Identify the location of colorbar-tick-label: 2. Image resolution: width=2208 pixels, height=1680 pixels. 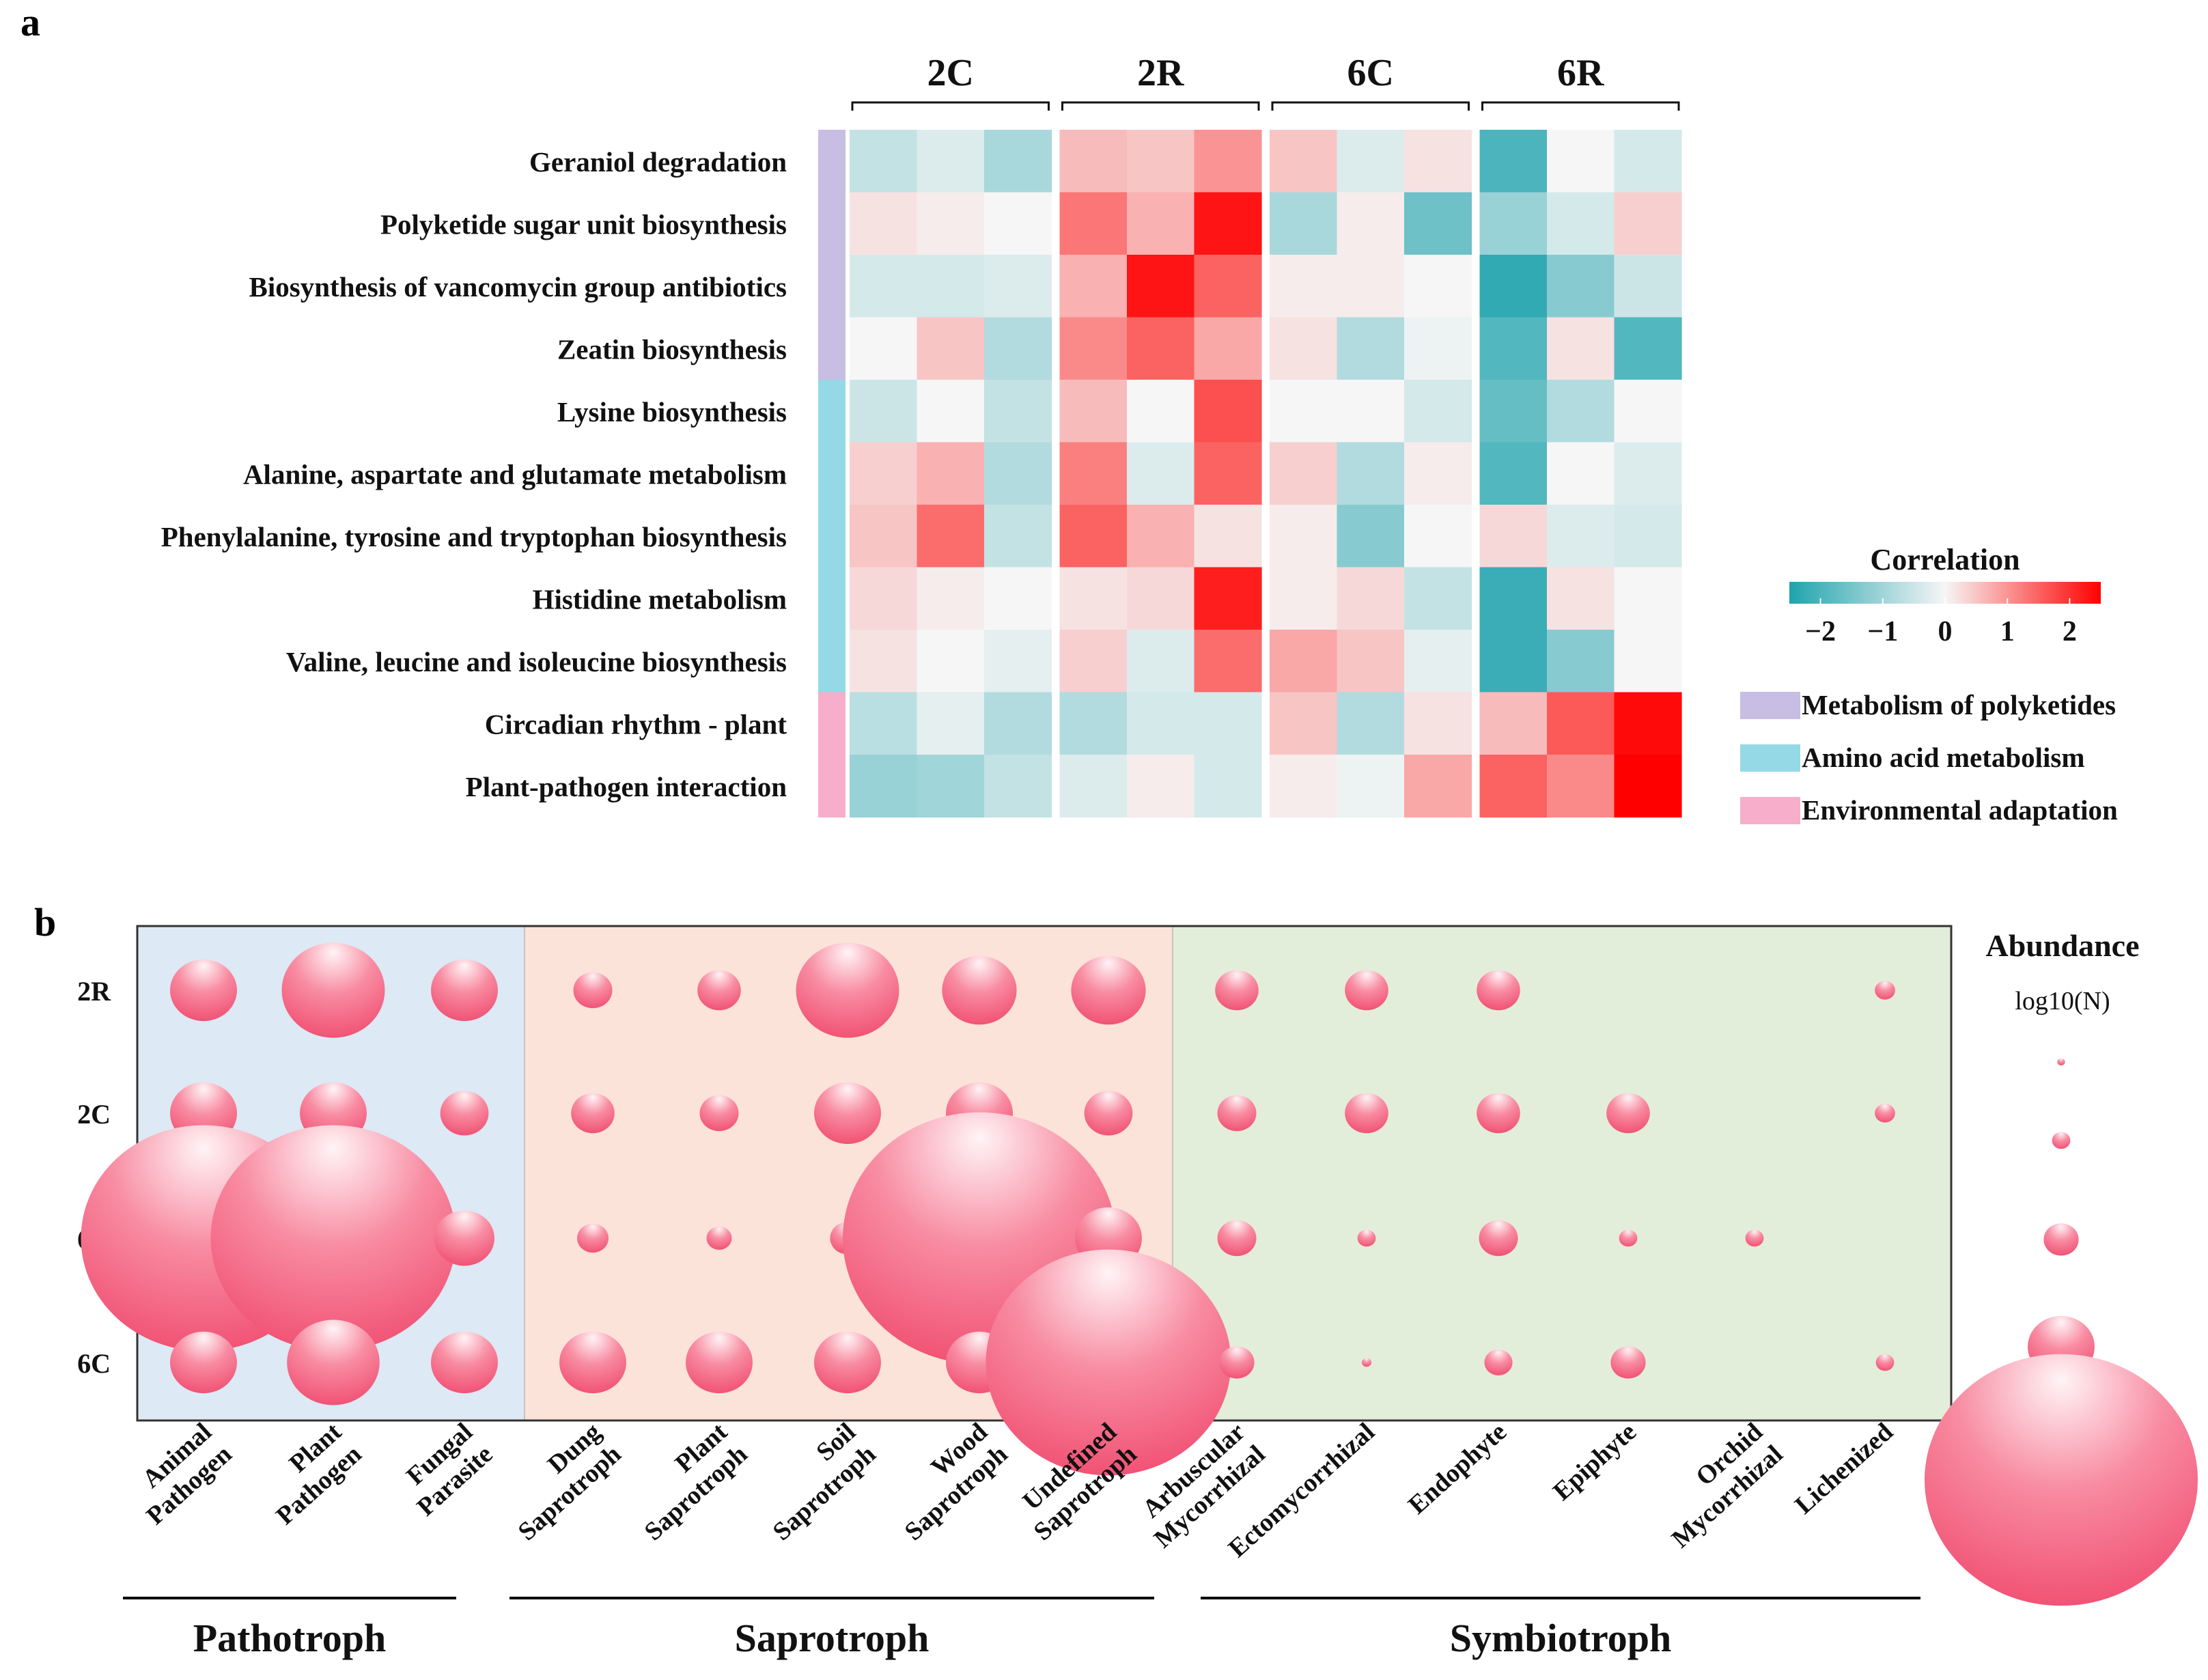
(2070, 631).